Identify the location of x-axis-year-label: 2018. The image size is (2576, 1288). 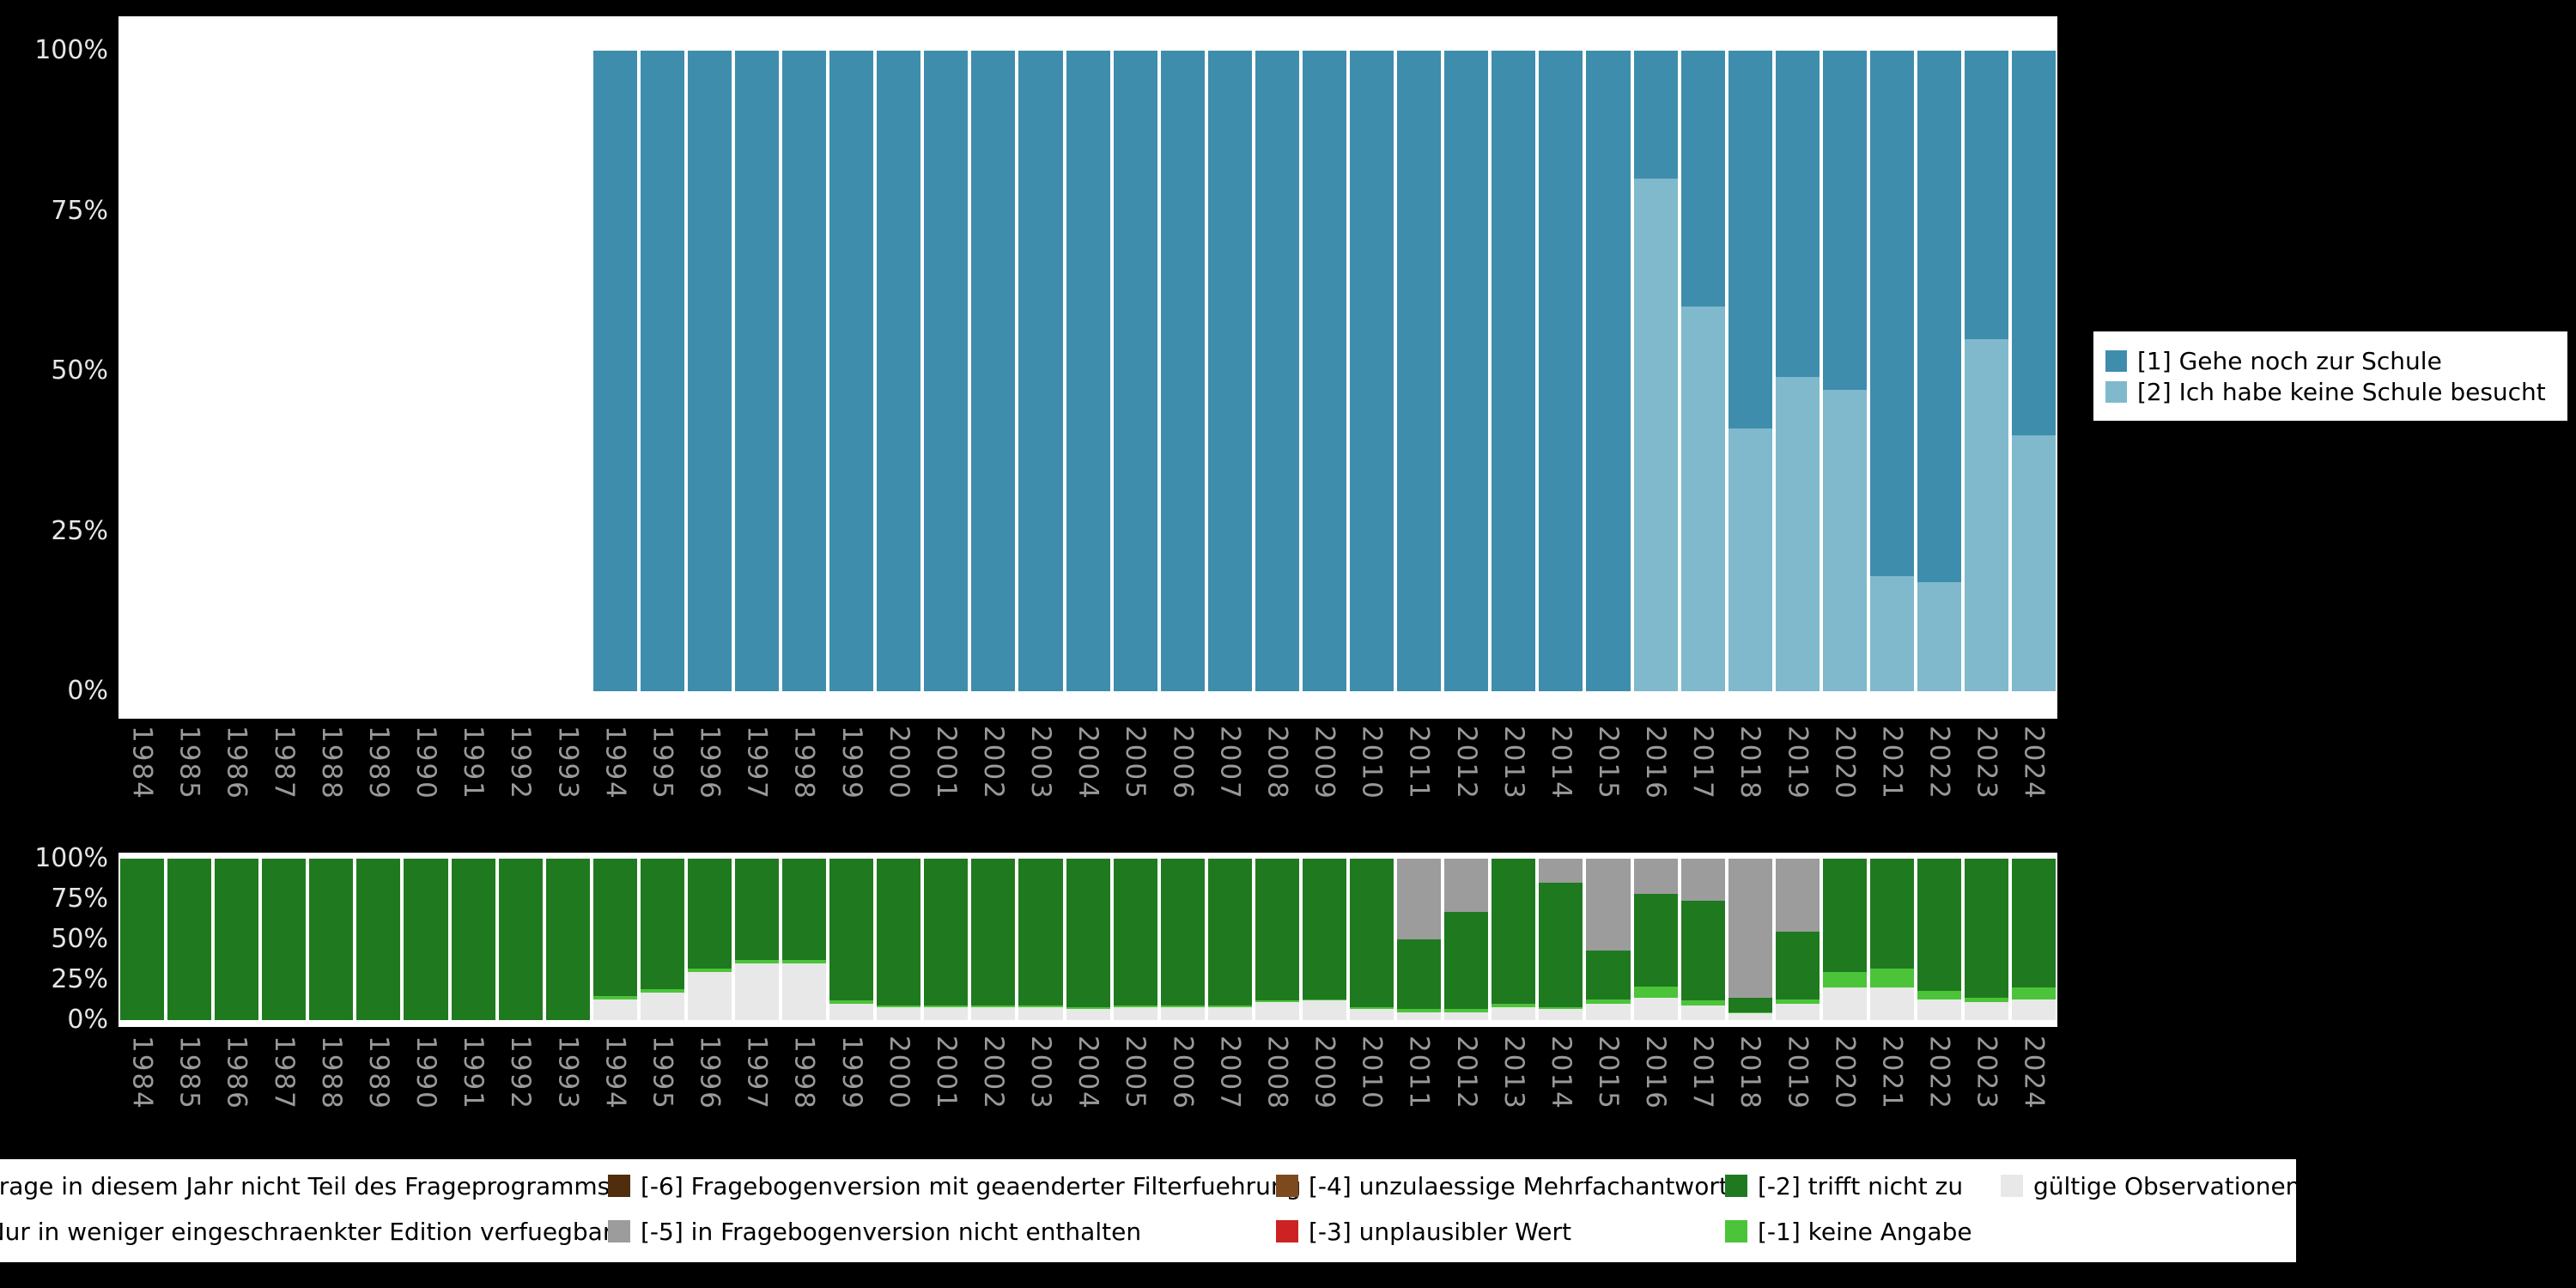
(1751, 763).